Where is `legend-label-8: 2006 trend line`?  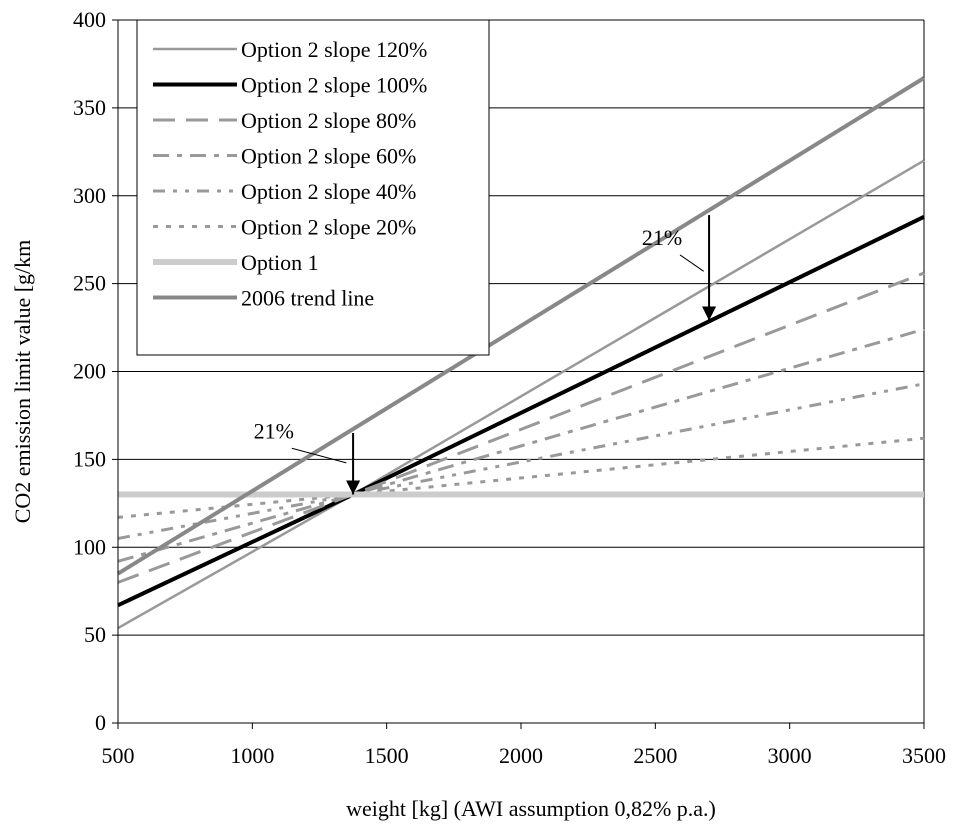
legend-label-8: 2006 trend line is located at coordinates (307, 298).